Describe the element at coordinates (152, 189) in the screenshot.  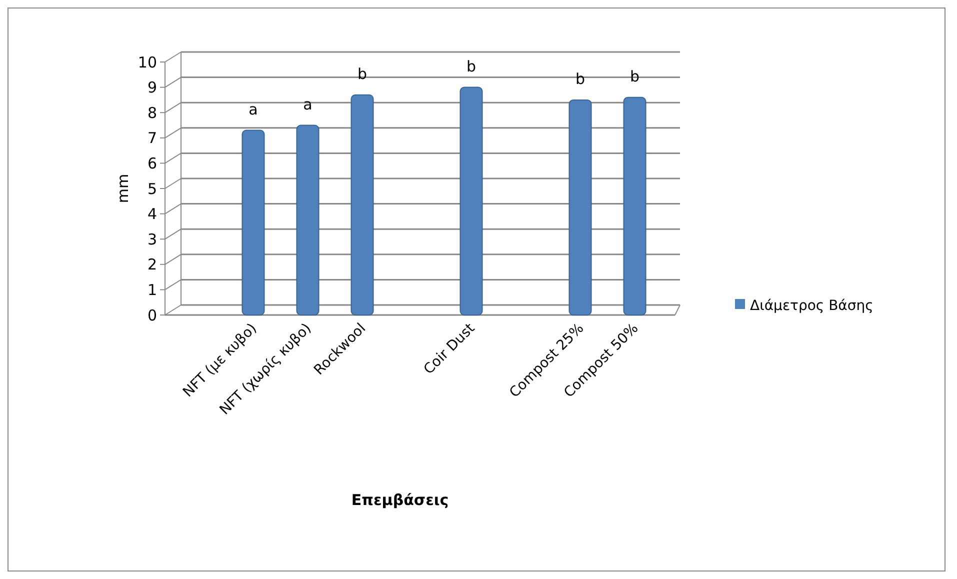
I see `y-tick-label: 5` at that location.